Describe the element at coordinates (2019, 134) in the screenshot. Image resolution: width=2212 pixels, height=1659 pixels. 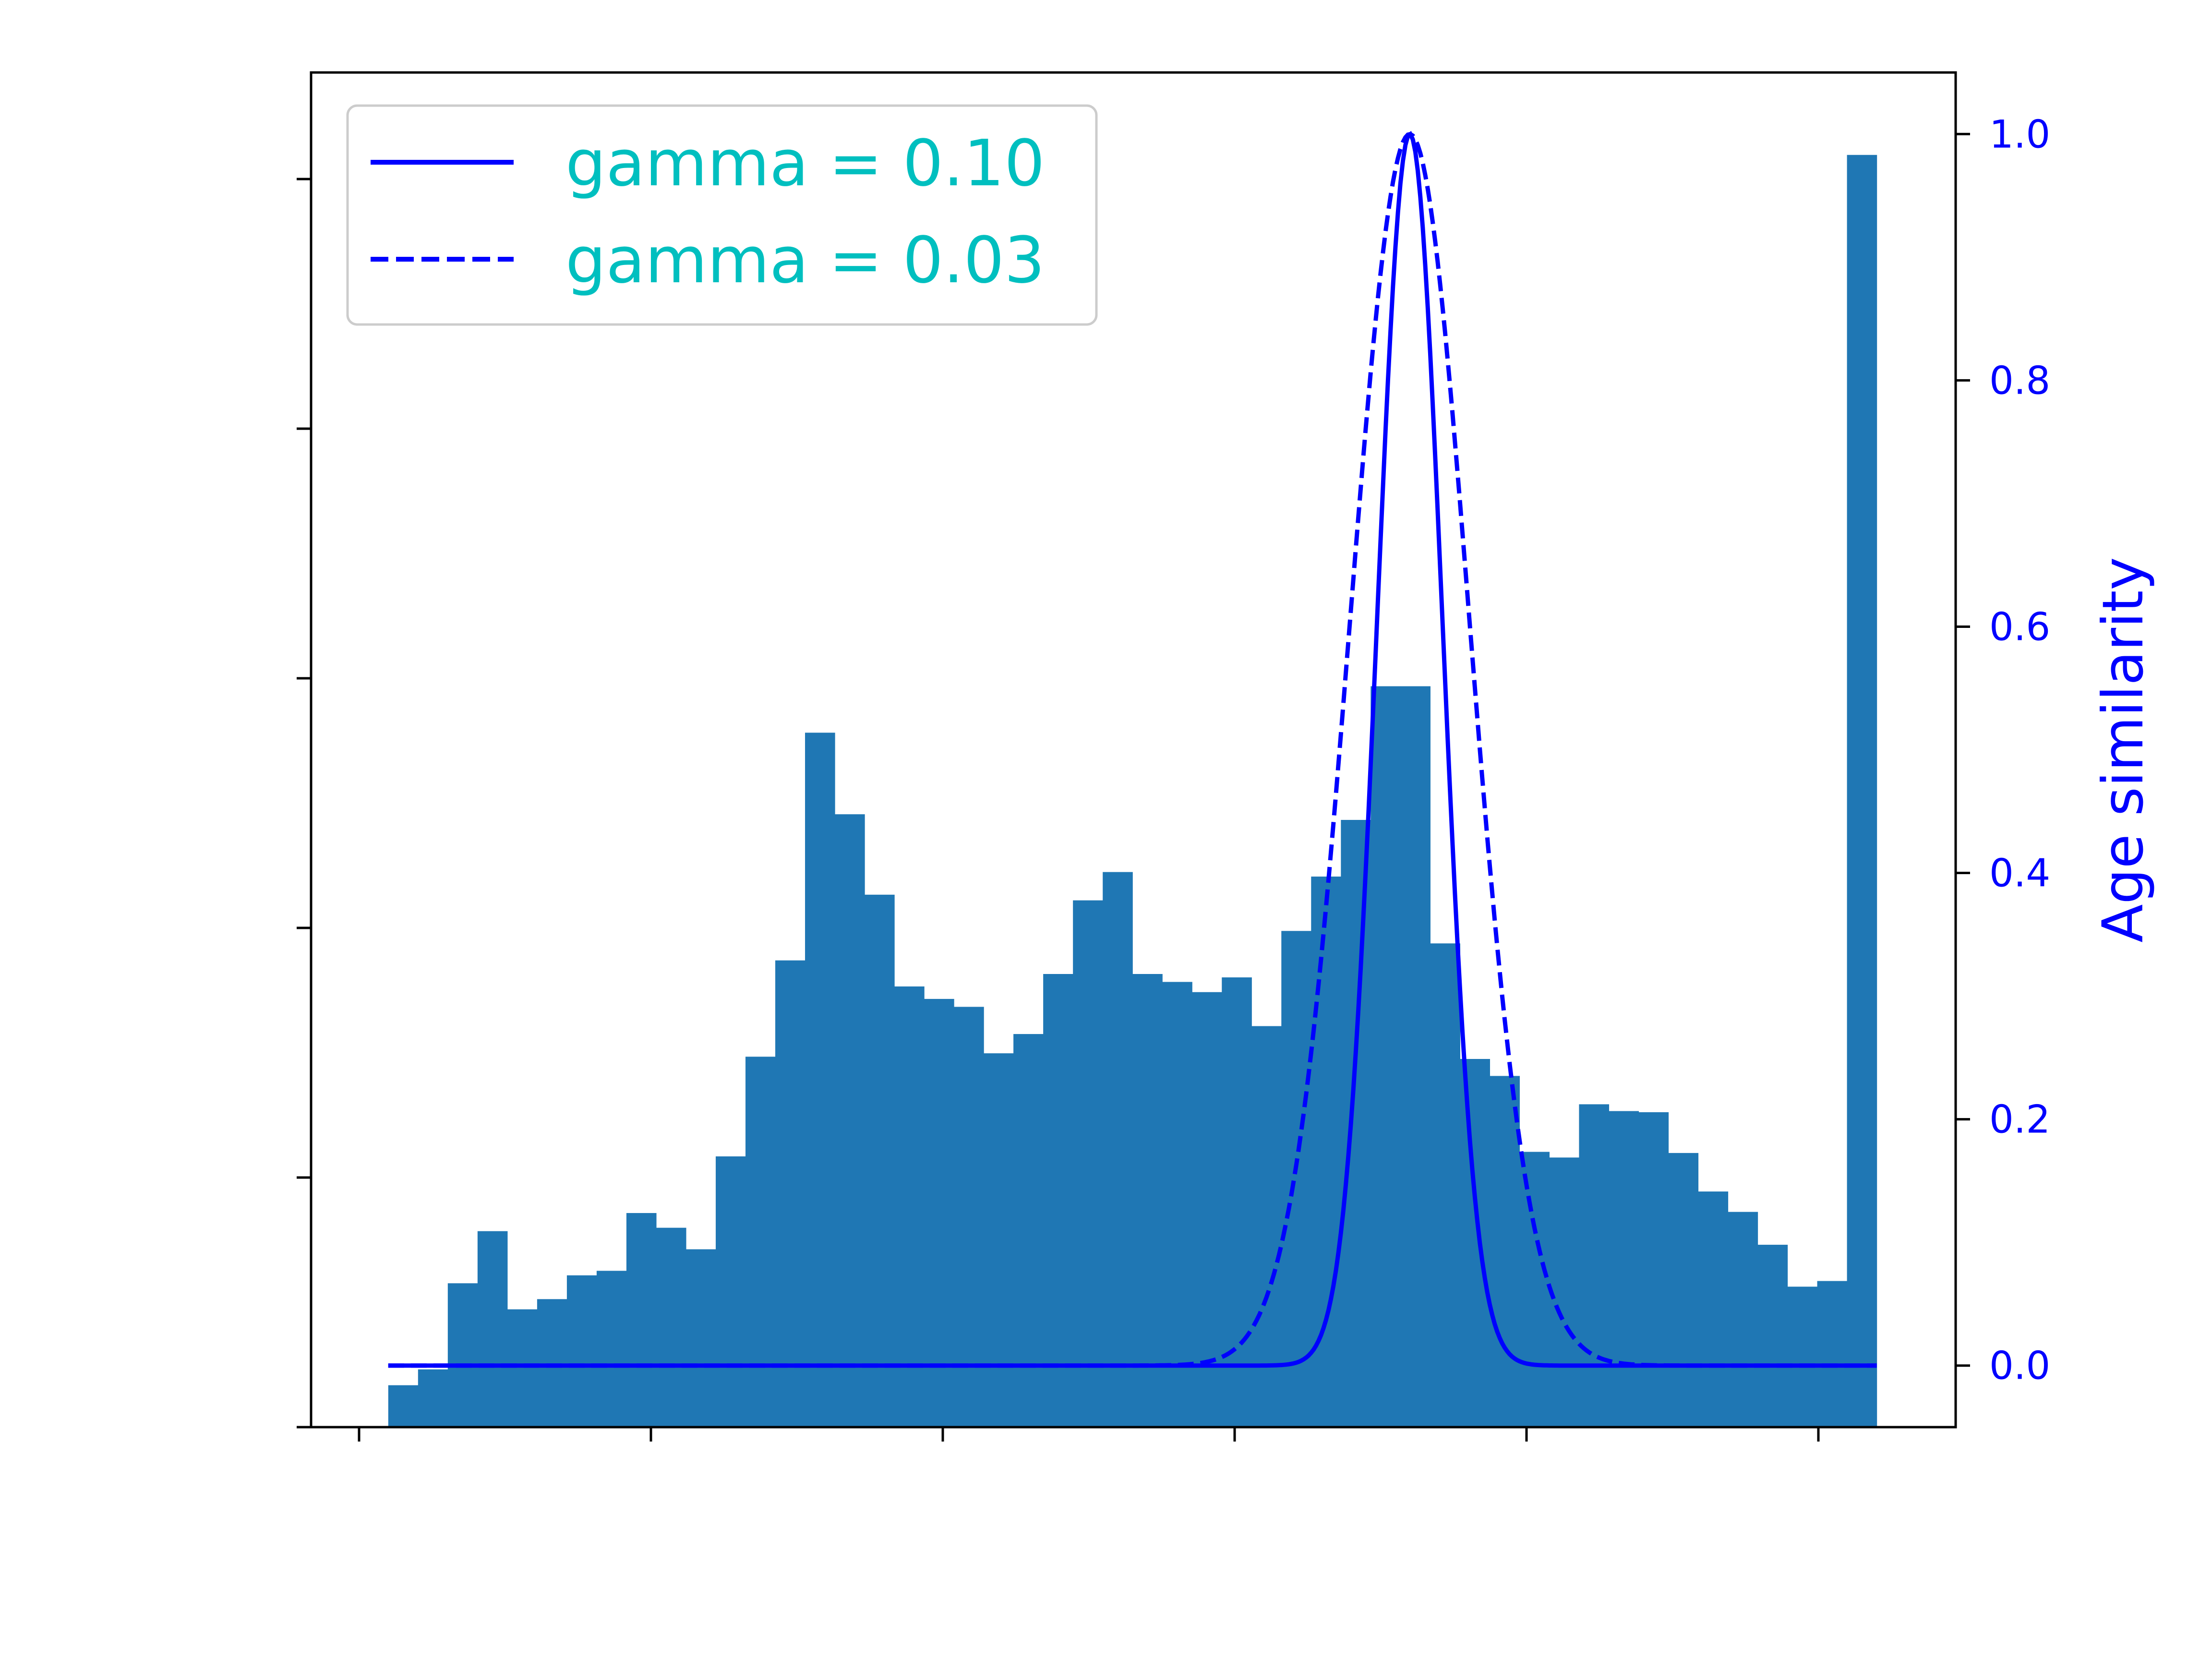
I see `right-y-tick-label: 1.0` at that location.